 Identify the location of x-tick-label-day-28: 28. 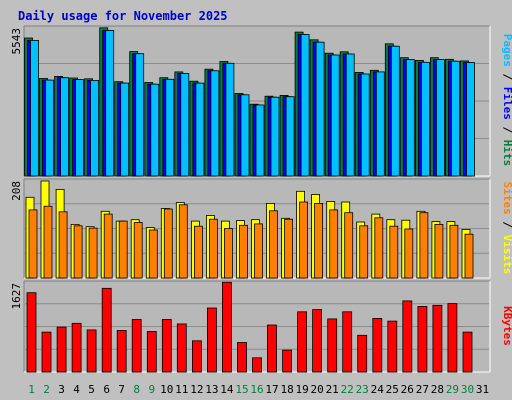
(437, 389).